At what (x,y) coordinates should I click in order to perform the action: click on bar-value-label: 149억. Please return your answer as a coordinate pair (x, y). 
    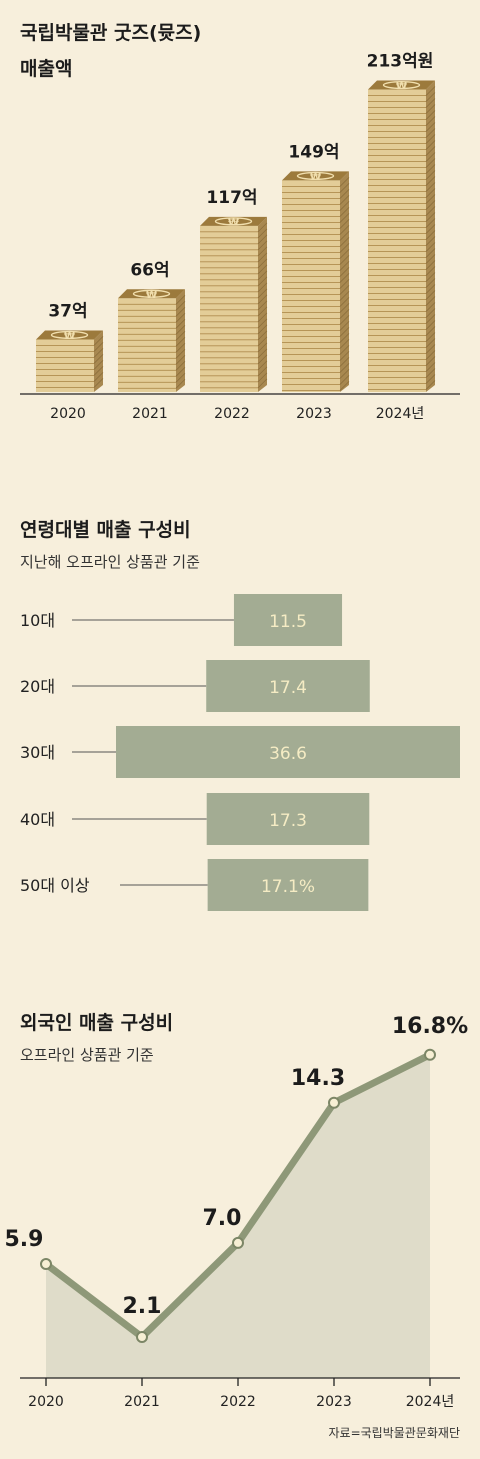
    Looking at the image, I should click on (313, 152).